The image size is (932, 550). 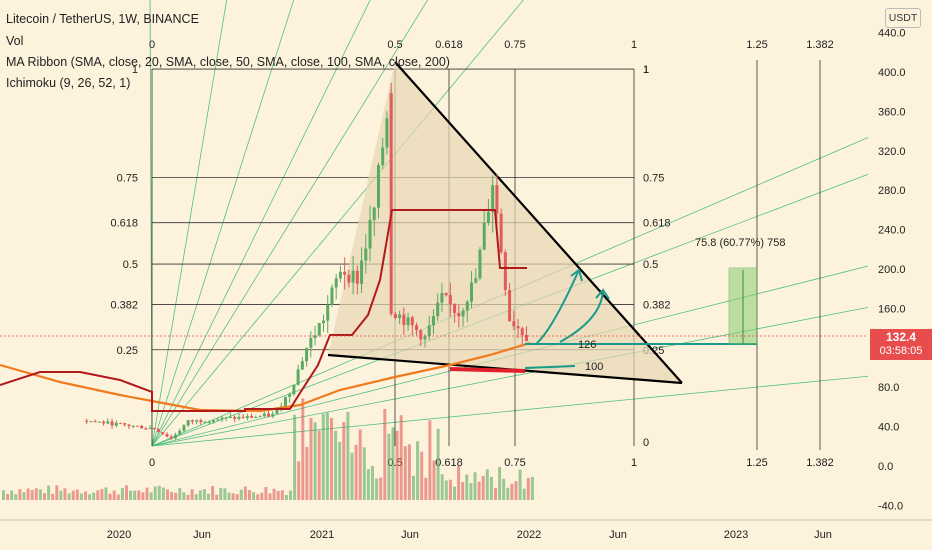 I want to click on price-axis-tick: 240.0, so click(x=892, y=231).